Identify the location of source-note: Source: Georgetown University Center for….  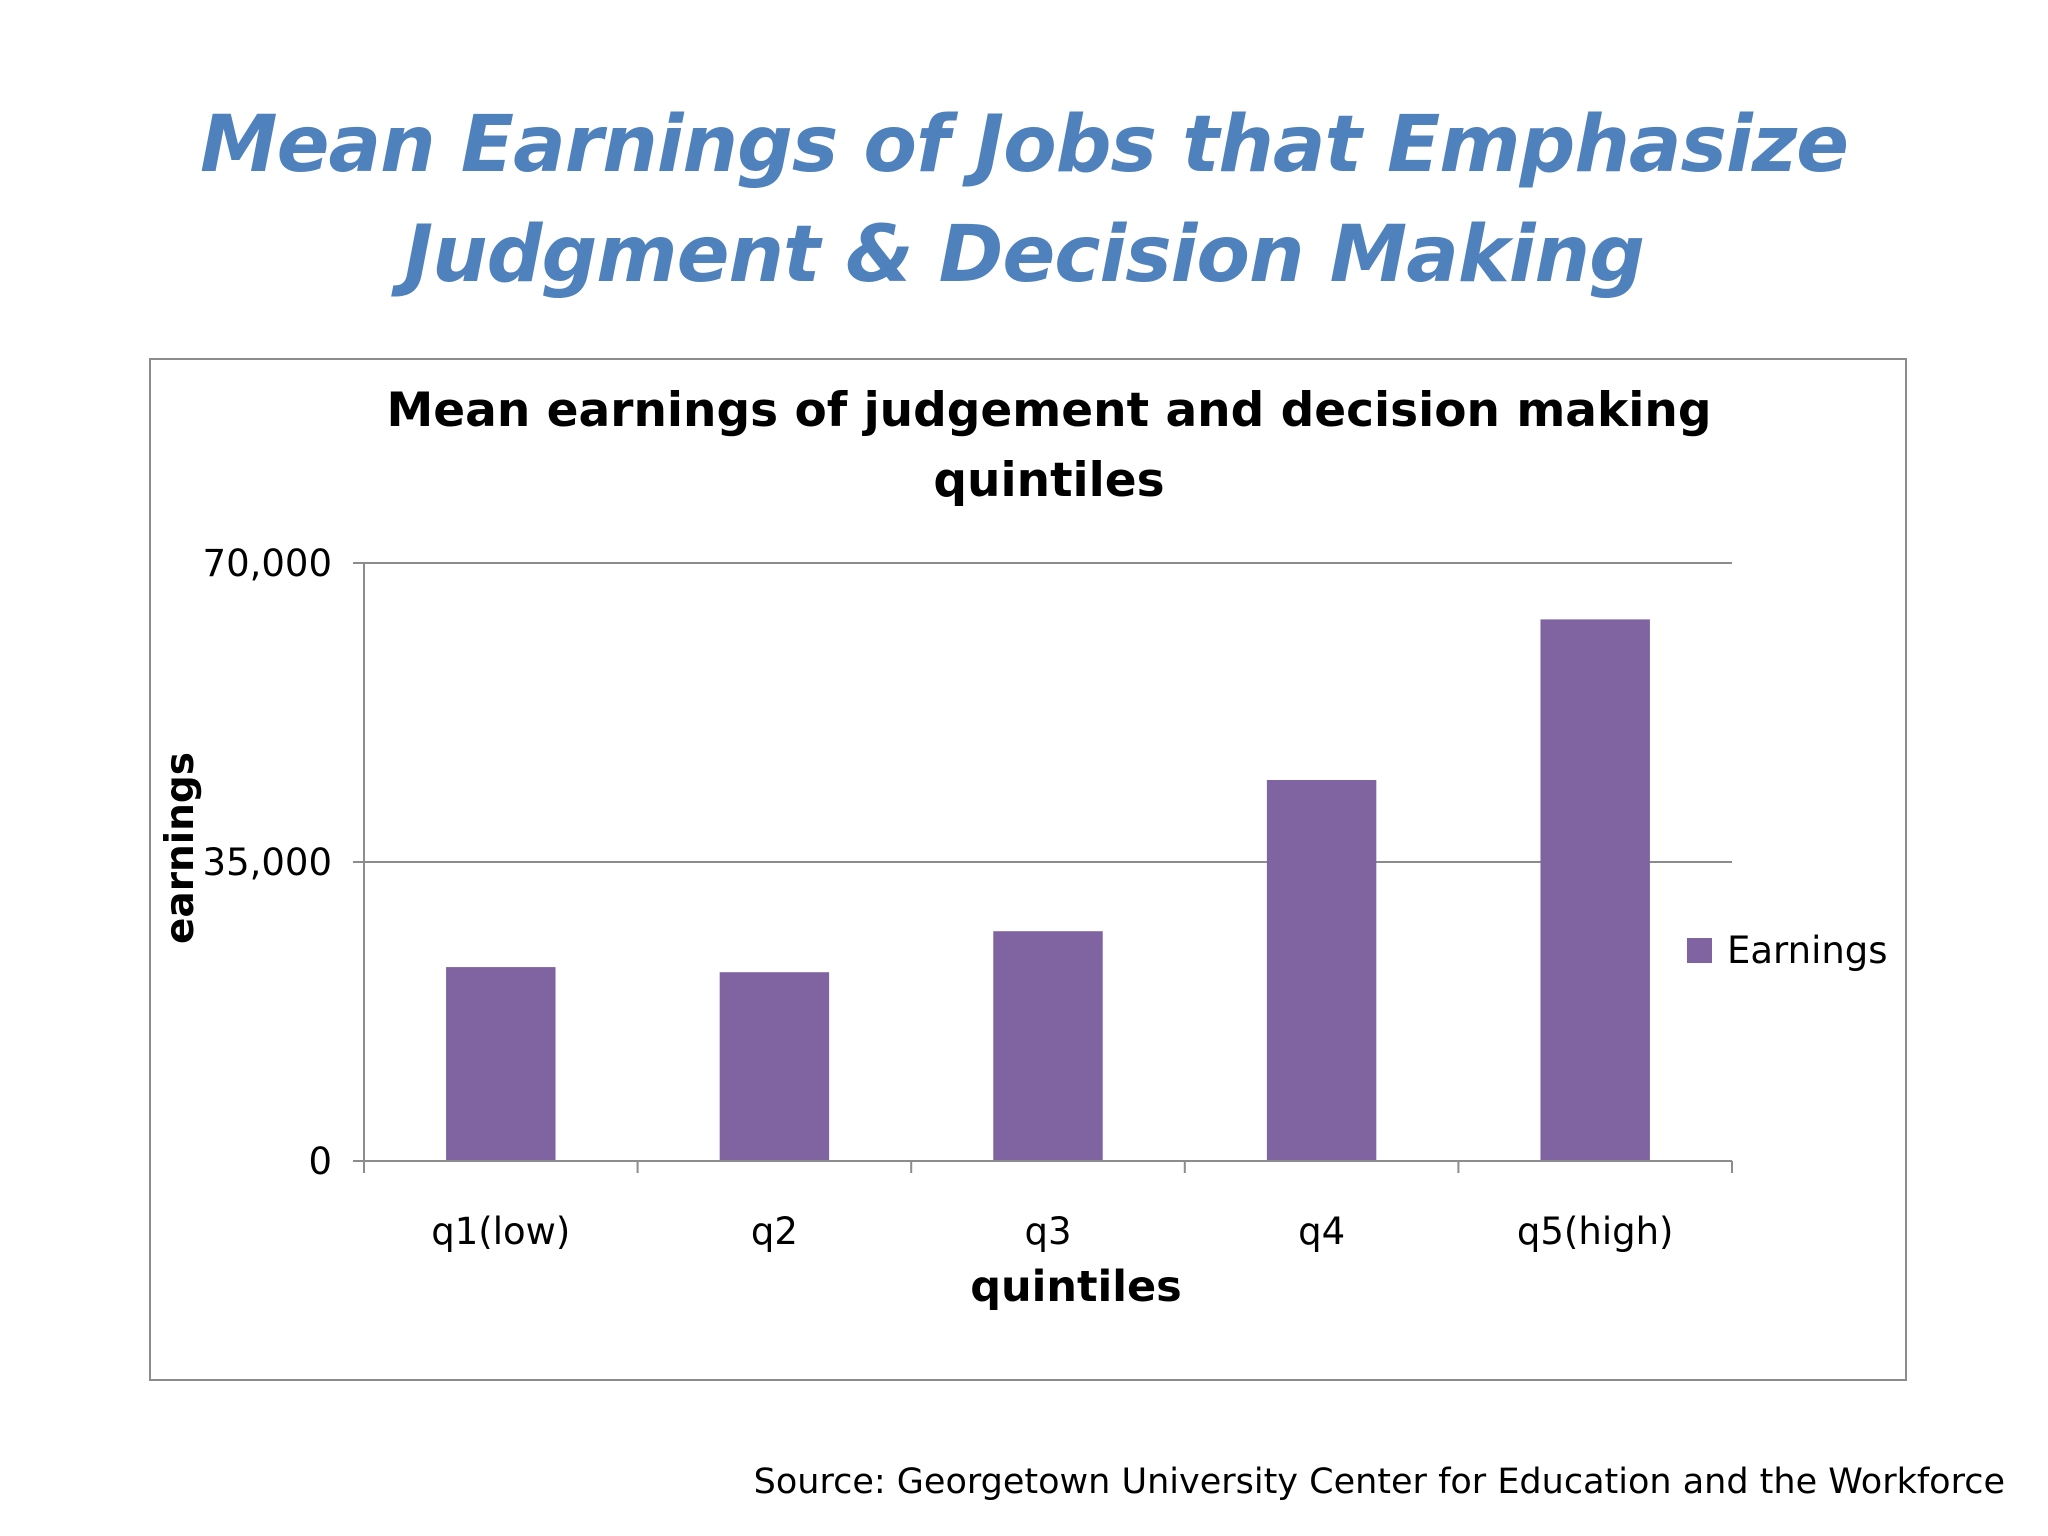
(1379, 1482).